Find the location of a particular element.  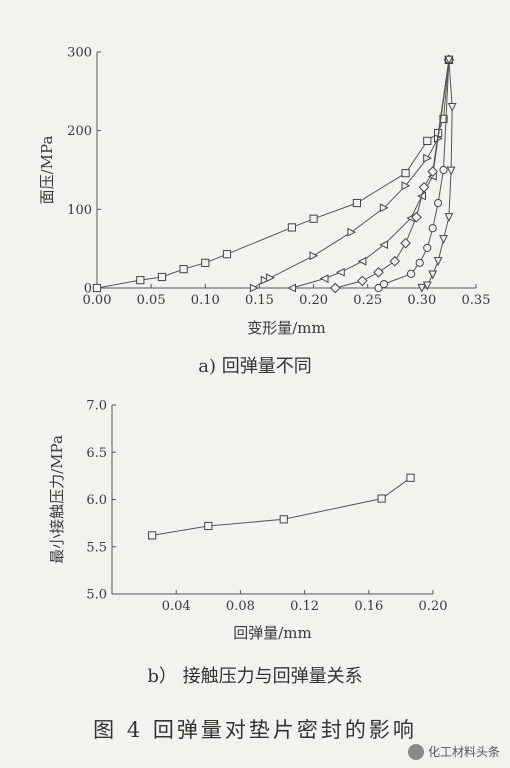

x-tick-label: 0.15 is located at coordinates (259, 300).